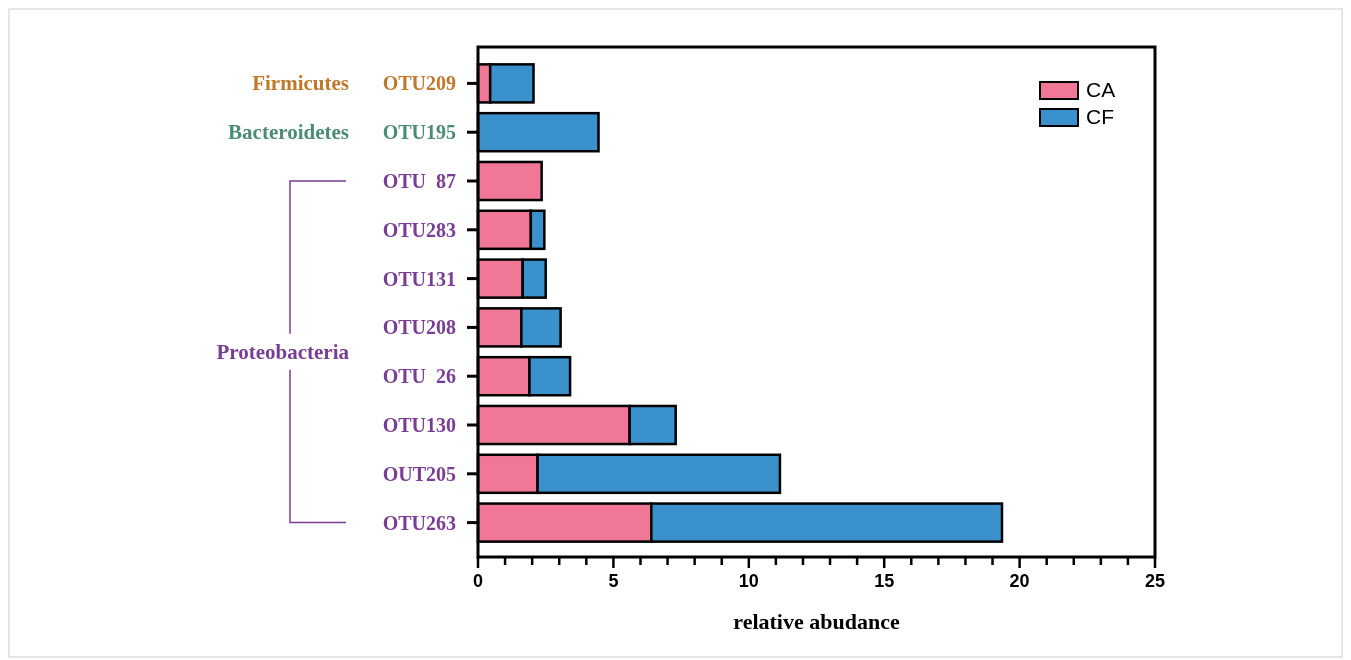  Describe the element at coordinates (288, 132) in the screenshot. I see `text: Bacteroidetes` at that location.